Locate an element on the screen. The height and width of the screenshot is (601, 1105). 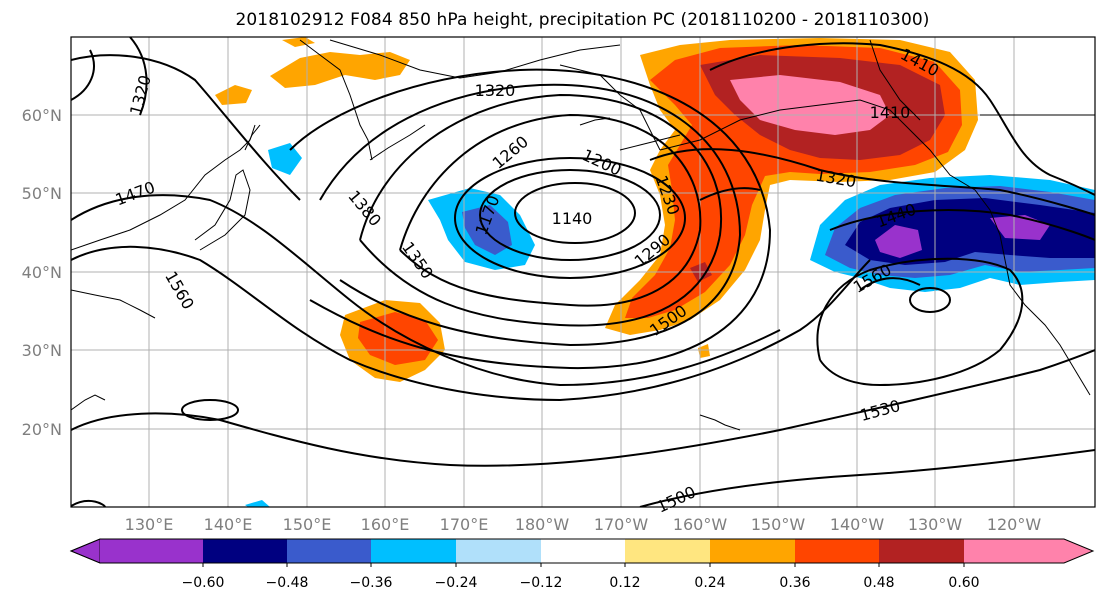
colorbar-tick-label: −0.48 is located at coordinates (287, 583).